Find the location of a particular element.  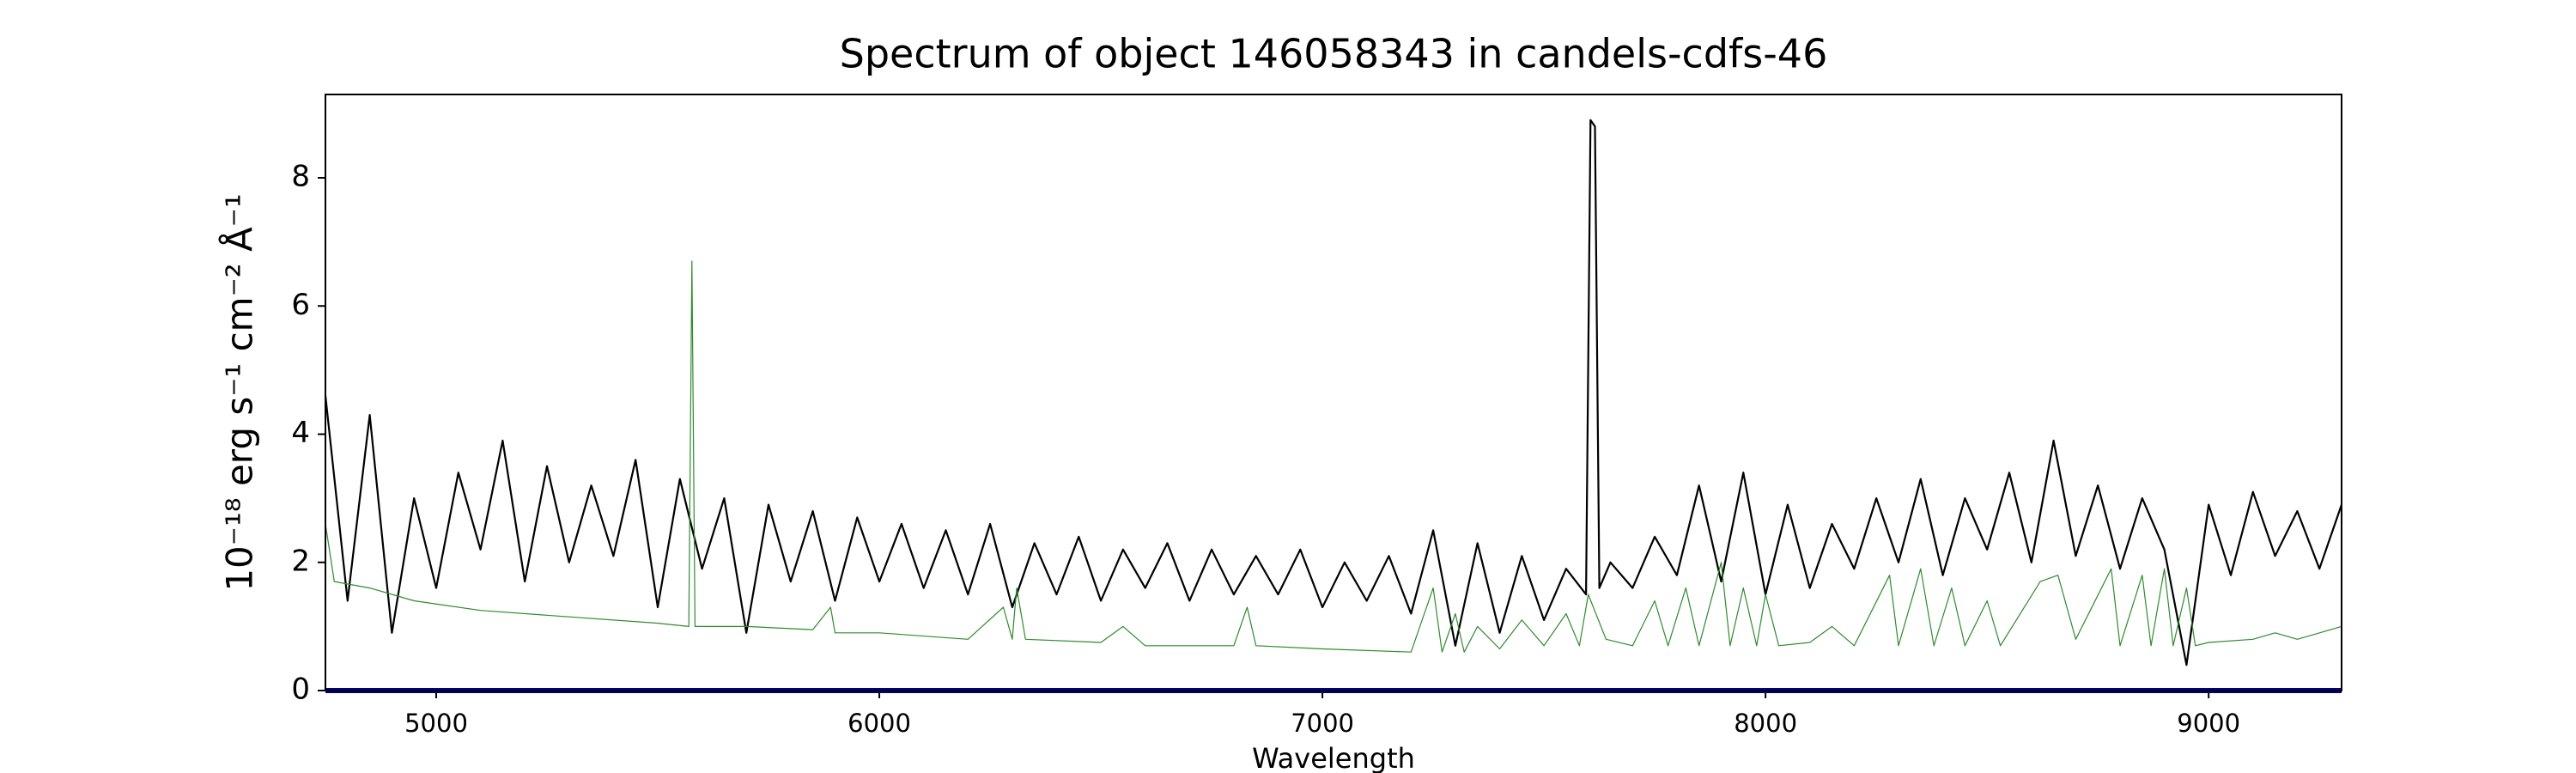

x-tick-label: 6000 is located at coordinates (879, 723).